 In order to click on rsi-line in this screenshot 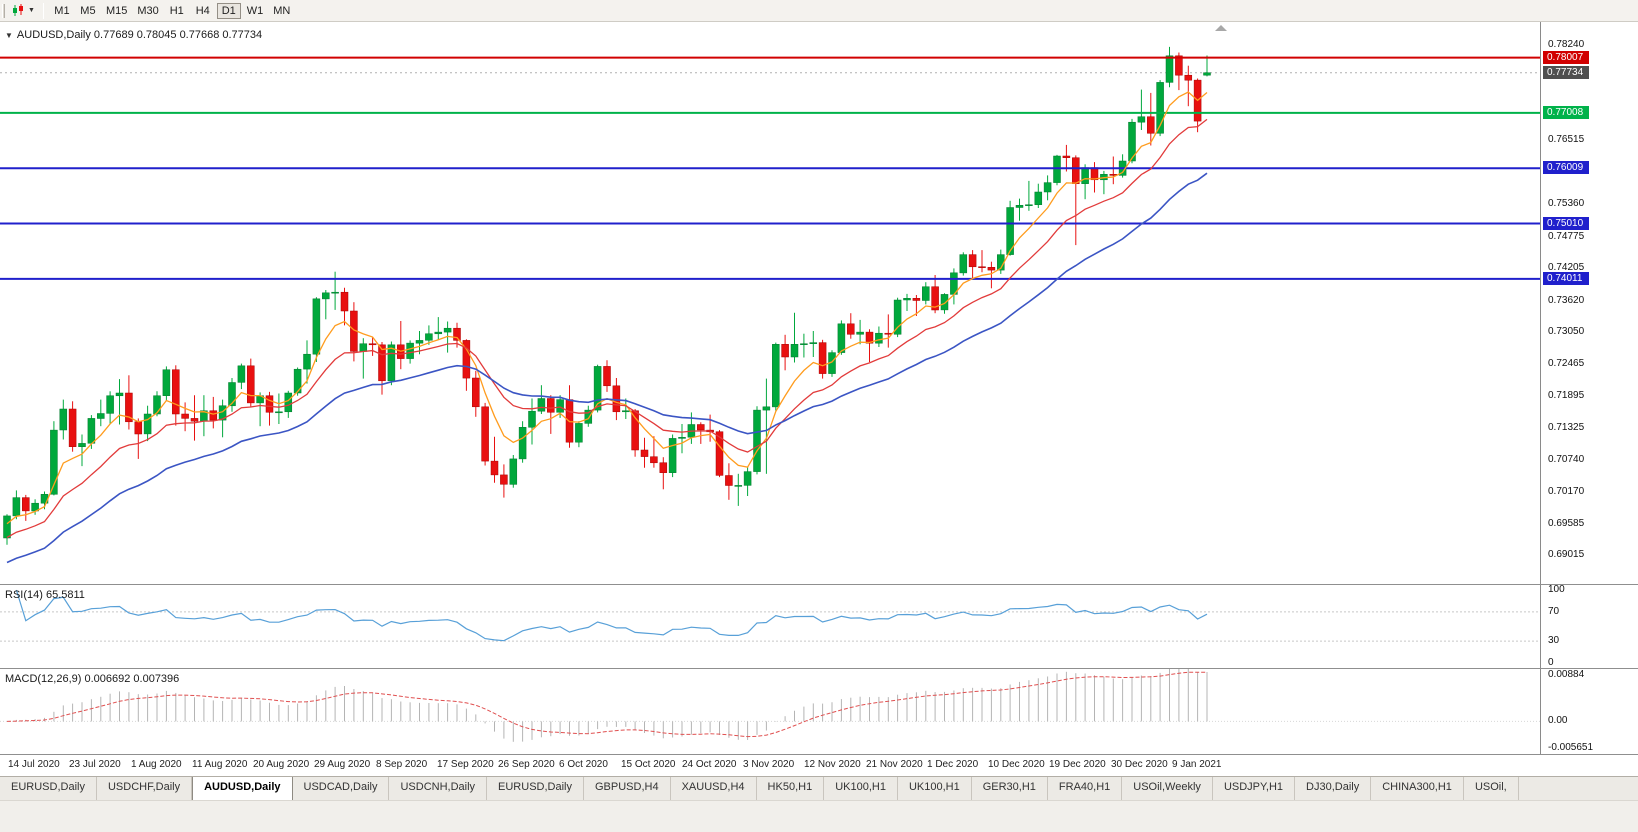, I will do `click(611, 615)`.